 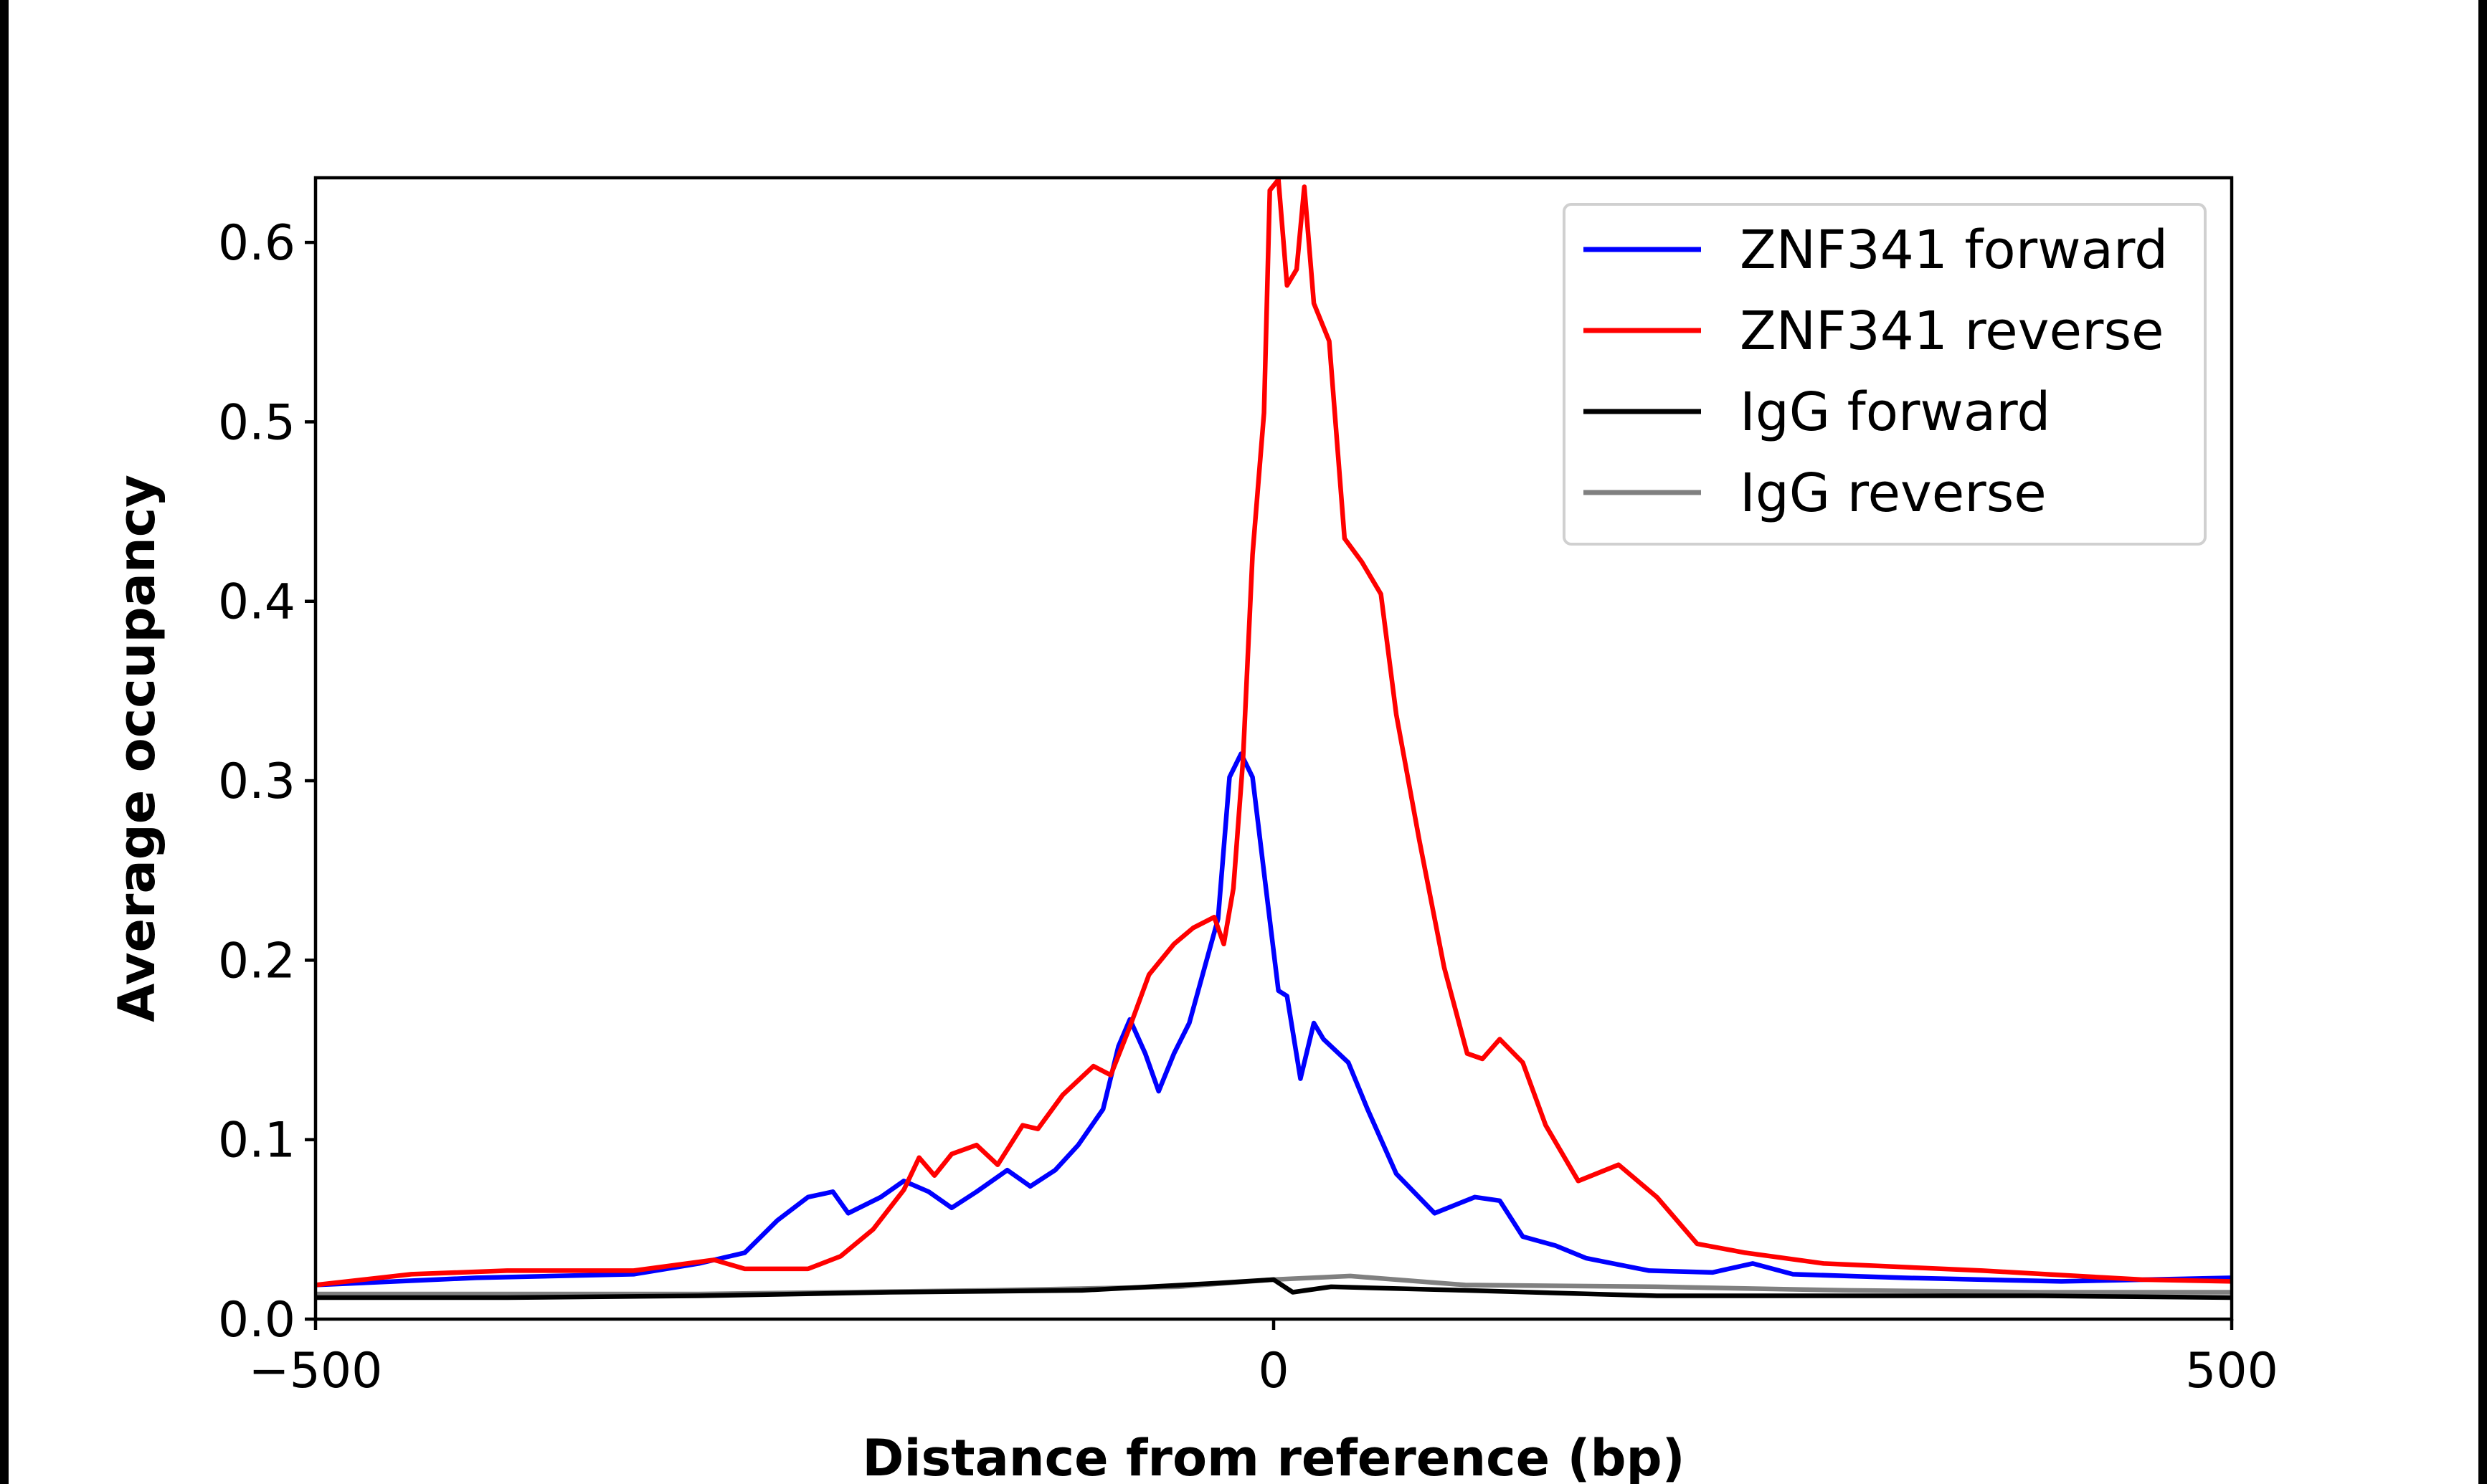 What do you see at coordinates (1954, 250) in the screenshot?
I see `legend-label: ZNF341 forward` at bounding box center [1954, 250].